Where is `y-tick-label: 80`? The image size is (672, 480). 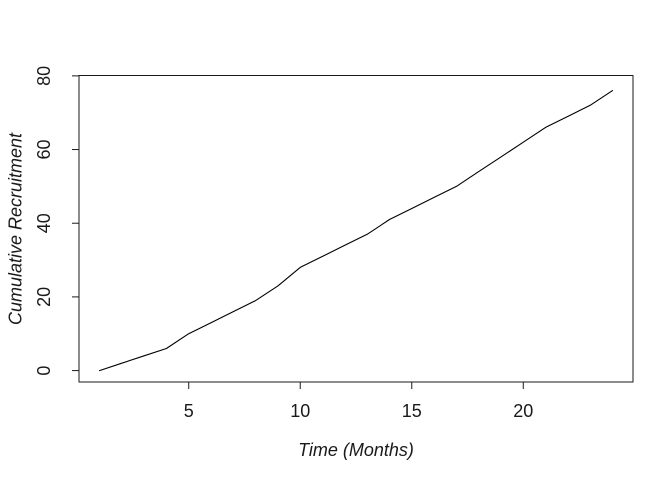
y-tick-label: 80 is located at coordinates (44, 76).